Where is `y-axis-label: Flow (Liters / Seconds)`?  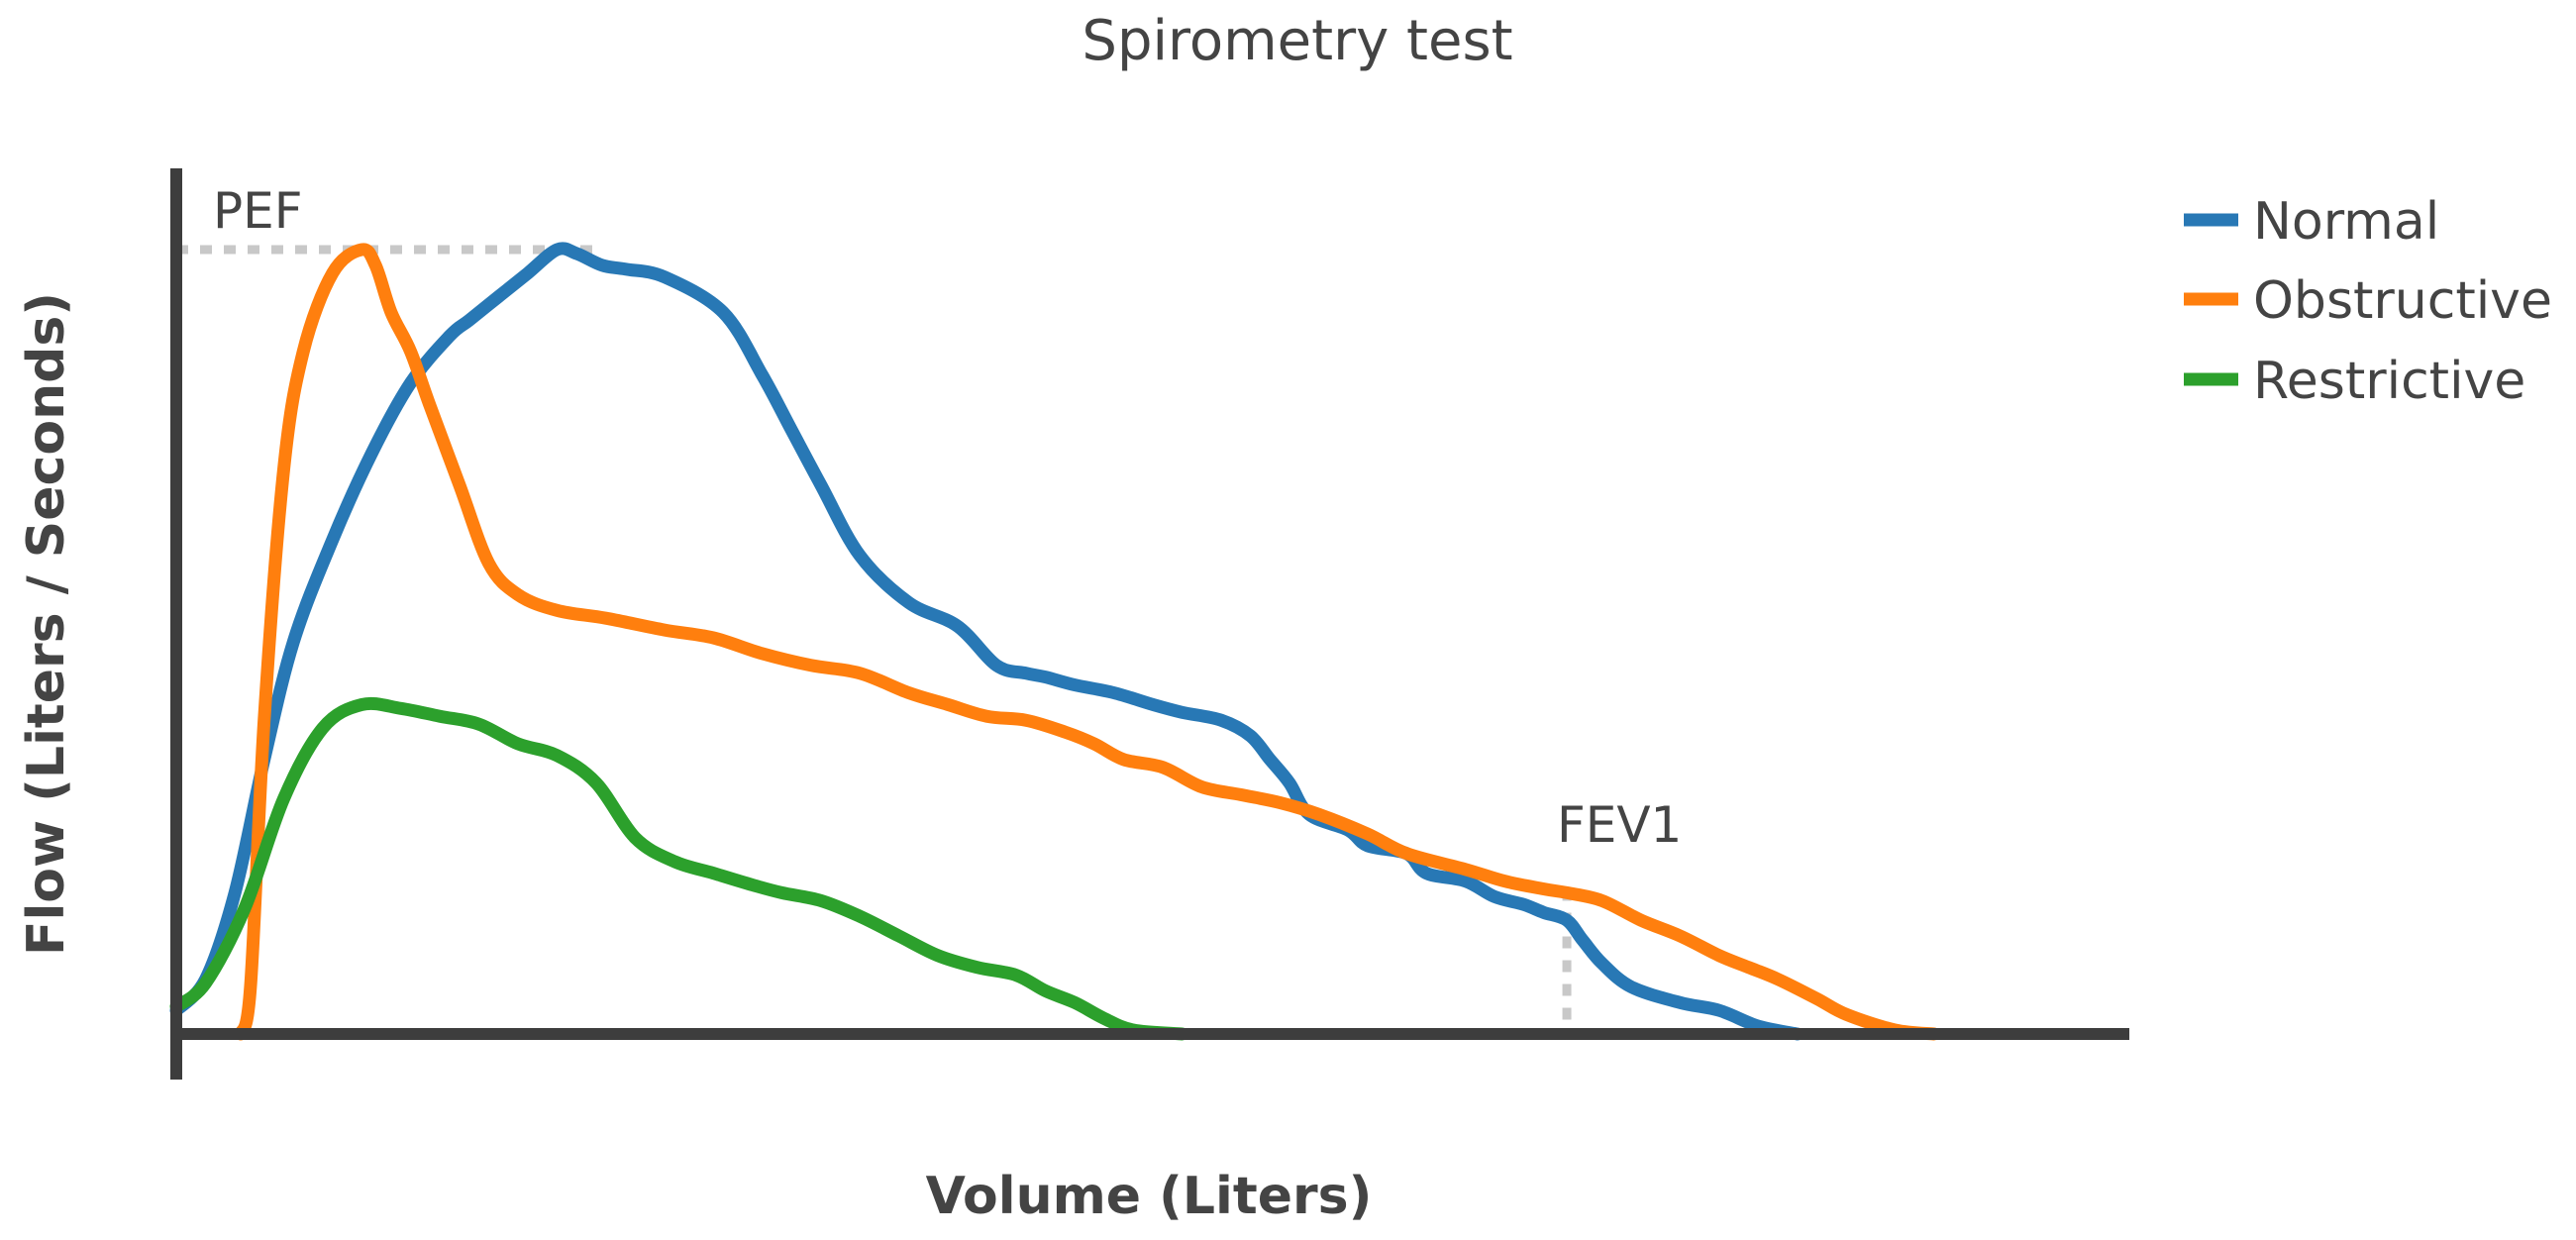 y-axis-label: Flow (Liters / Seconds) is located at coordinates (46, 624).